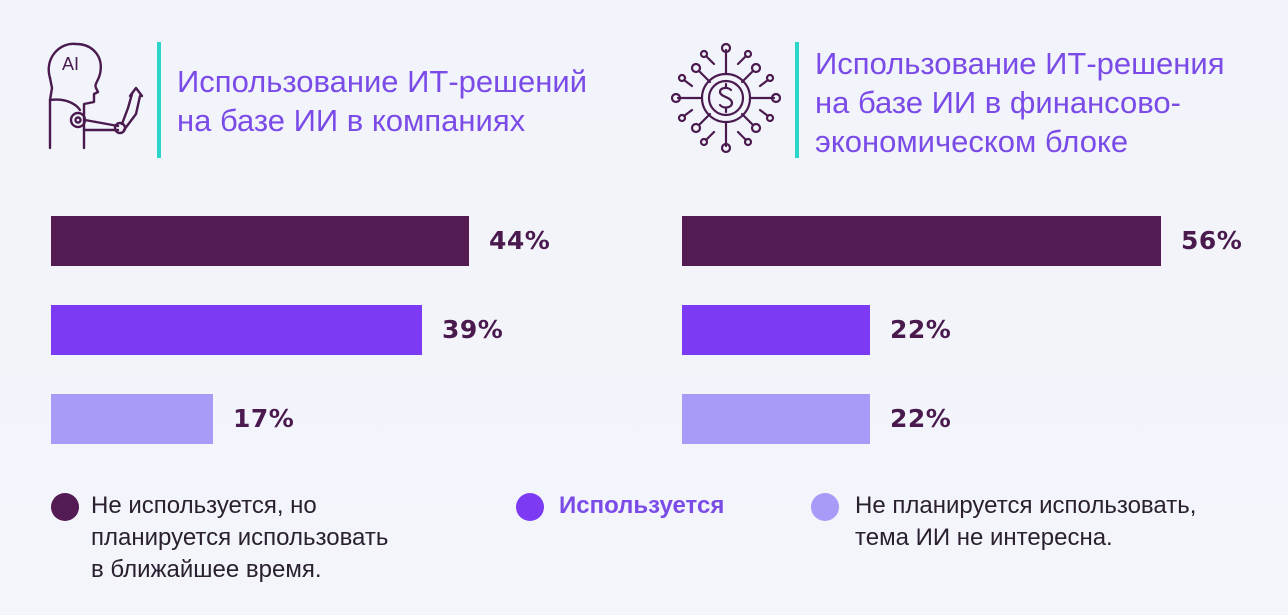 The image size is (1288, 615). I want to click on ai-robot-icon: AI, so click(95, 96).